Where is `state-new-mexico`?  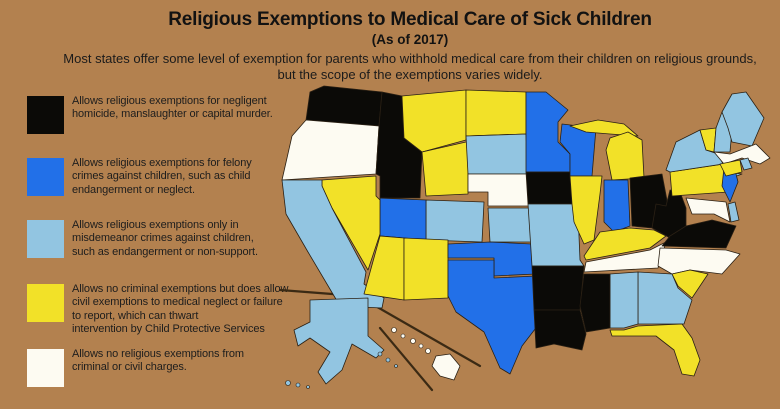
state-new-mexico is located at coordinates (426, 269).